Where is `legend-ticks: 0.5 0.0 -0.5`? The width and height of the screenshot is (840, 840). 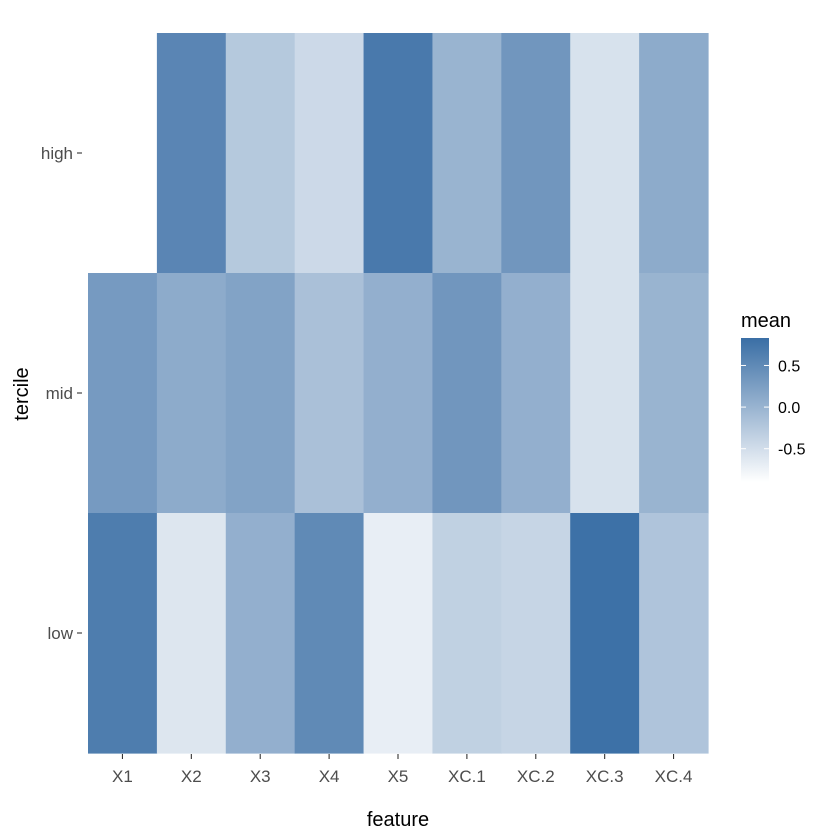 legend-ticks: 0.5 0.0 -0.5 is located at coordinates (773, 408).